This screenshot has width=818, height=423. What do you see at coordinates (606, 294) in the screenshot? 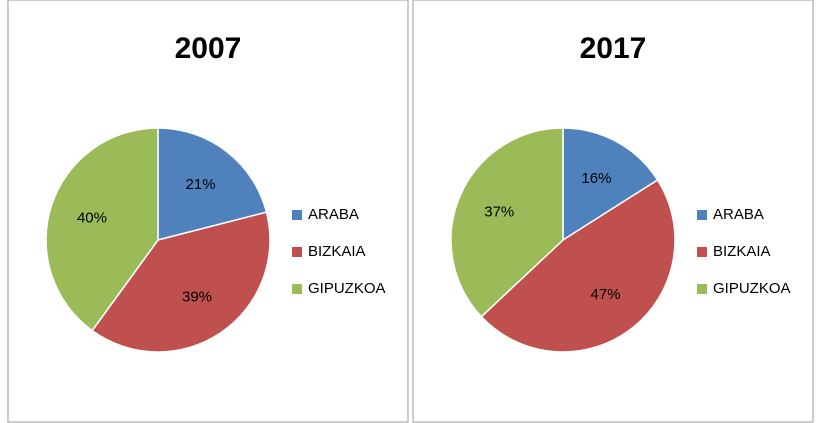
I see `data-label: 47%` at bounding box center [606, 294].